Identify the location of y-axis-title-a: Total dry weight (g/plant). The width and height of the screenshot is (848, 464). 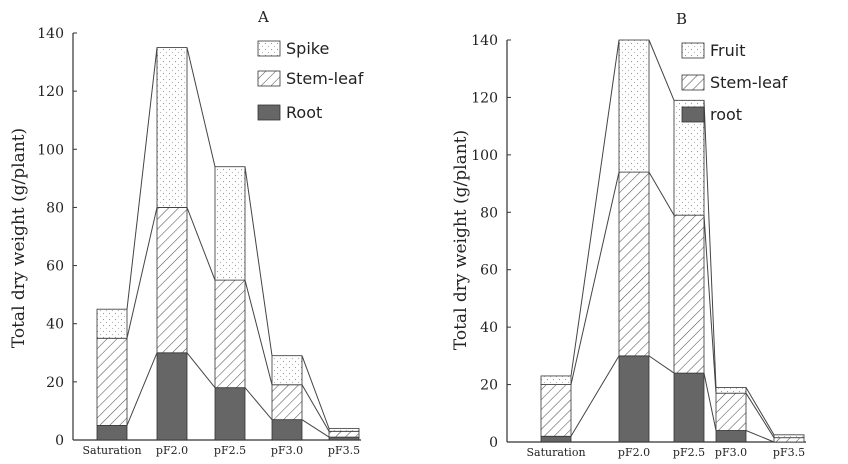
(19, 238).